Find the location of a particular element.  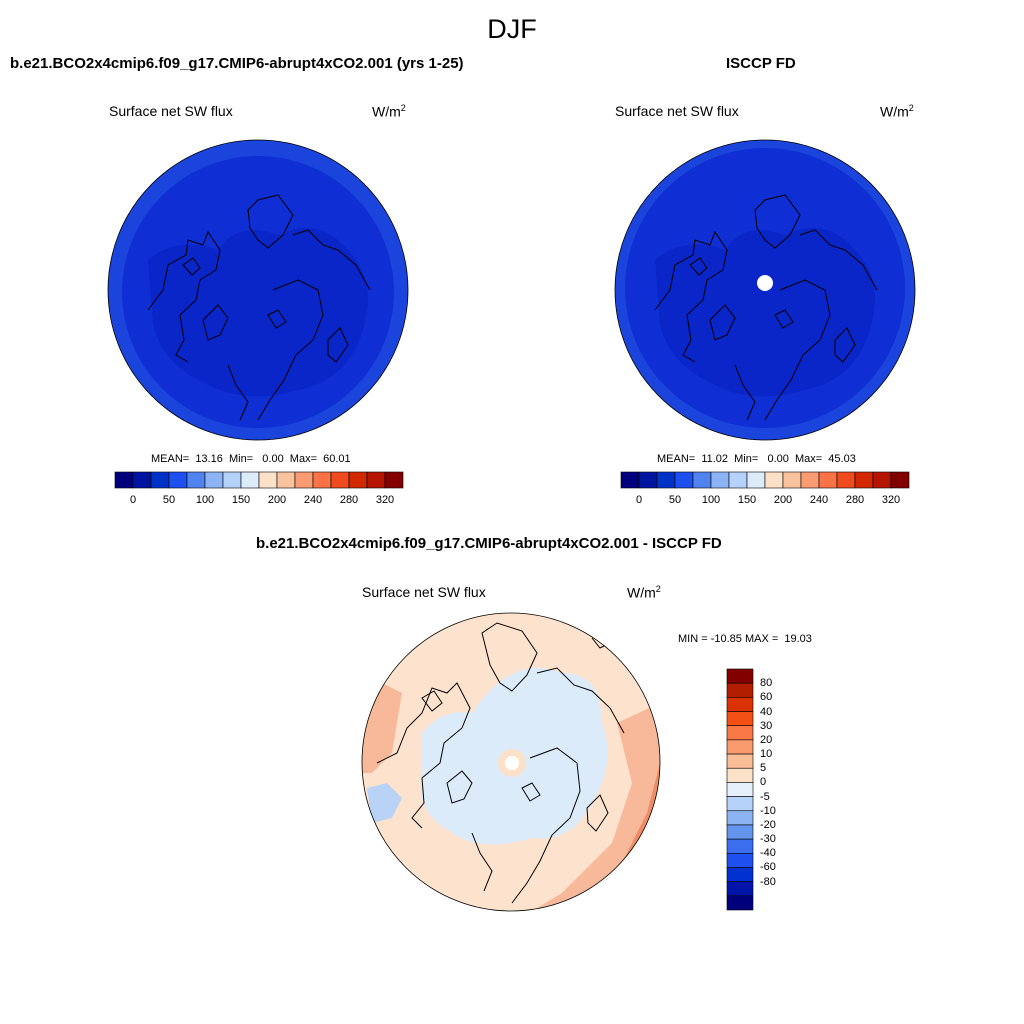

obs-coastlines is located at coordinates (766, 307).